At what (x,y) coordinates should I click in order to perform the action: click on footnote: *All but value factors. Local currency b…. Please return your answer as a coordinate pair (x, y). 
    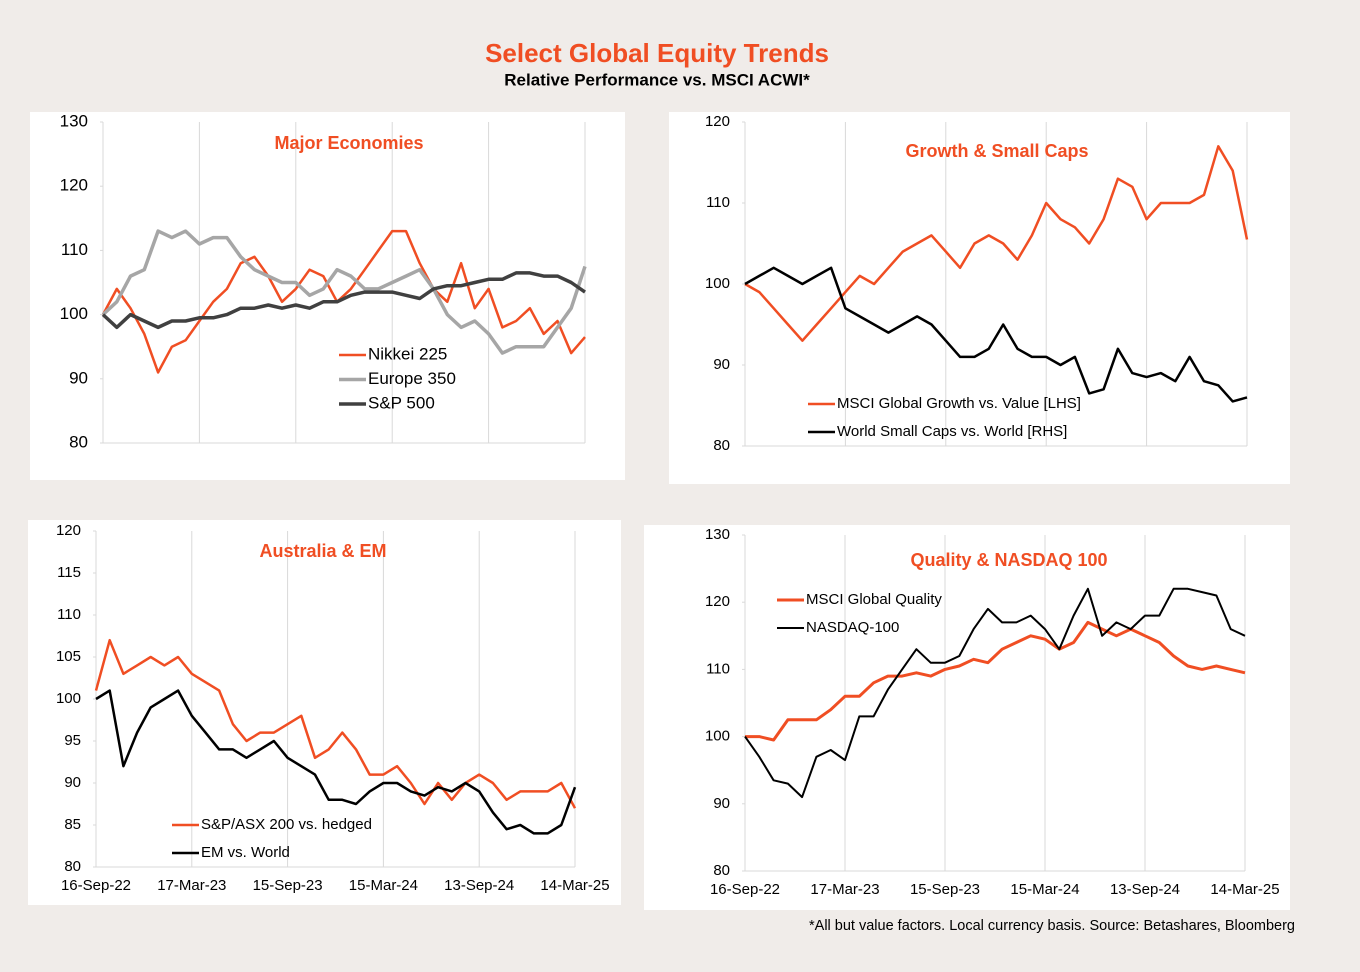
    Looking at the image, I should click on (1052, 926).